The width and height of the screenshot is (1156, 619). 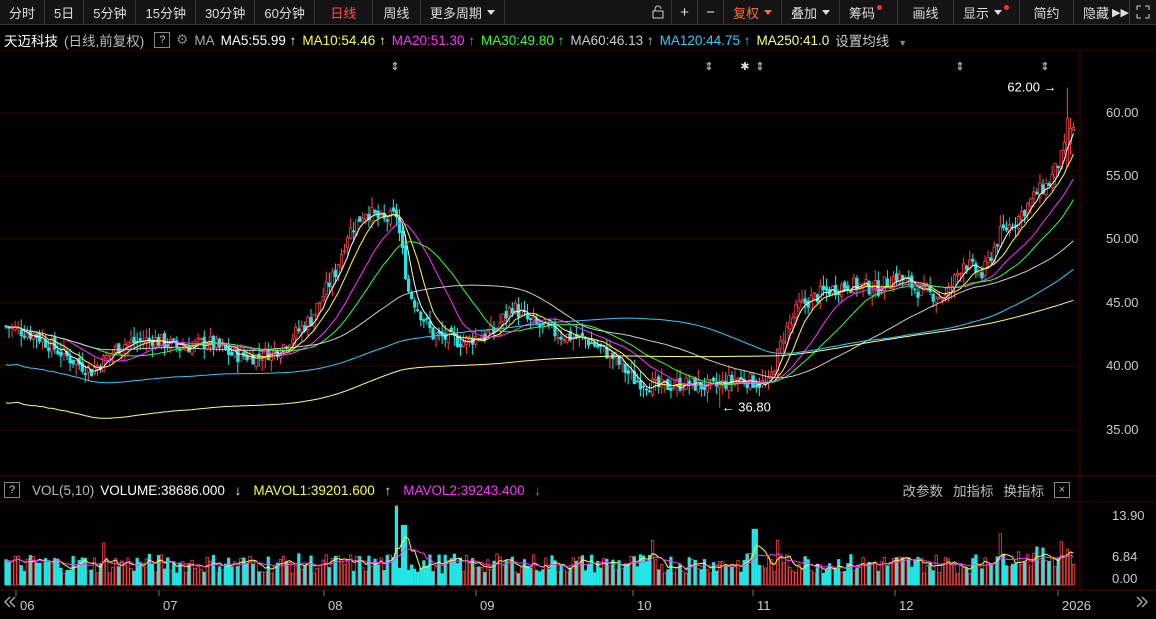 I want to click on tab-daily: 日线, so click(x=344, y=12).